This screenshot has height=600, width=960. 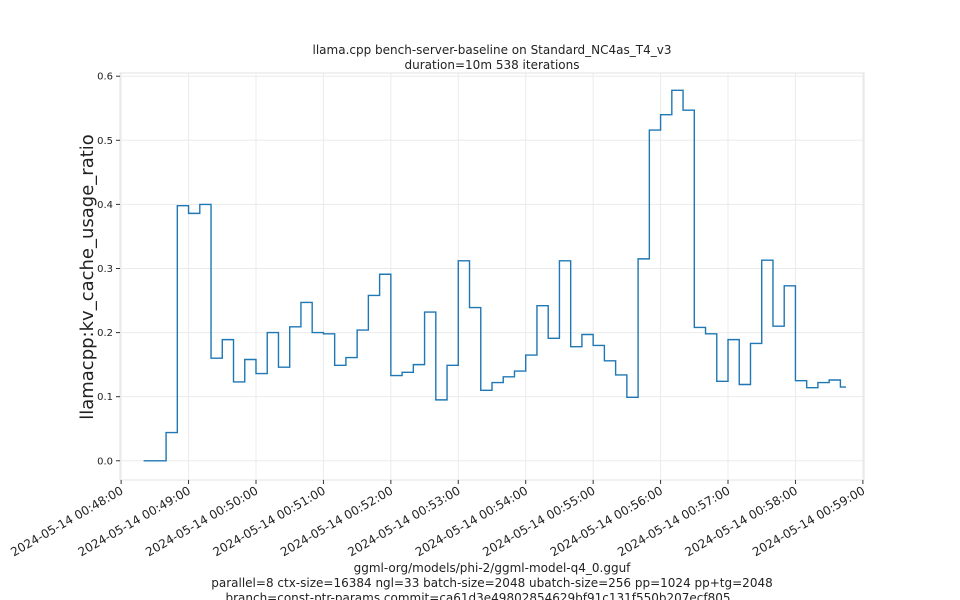 I want to click on x-tick-label: 2024-05-14 00:49:00, so click(x=134, y=521).